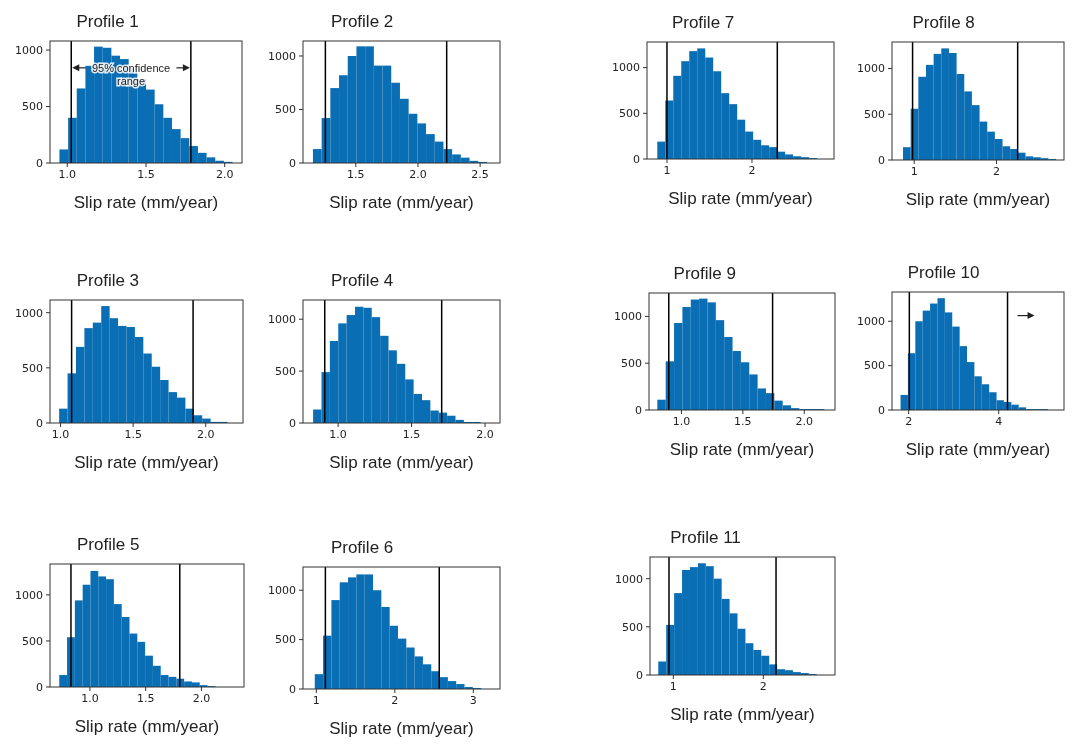  I want to click on chart-title: Profile 11, so click(705, 537).